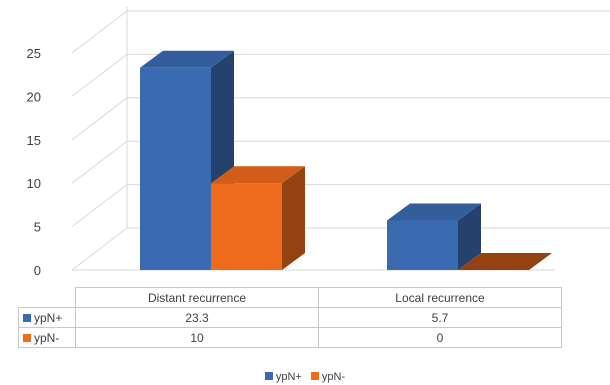 This screenshot has height=385, width=610. What do you see at coordinates (99, 249) in the screenshot?
I see `floor-left-edge` at bounding box center [99, 249].